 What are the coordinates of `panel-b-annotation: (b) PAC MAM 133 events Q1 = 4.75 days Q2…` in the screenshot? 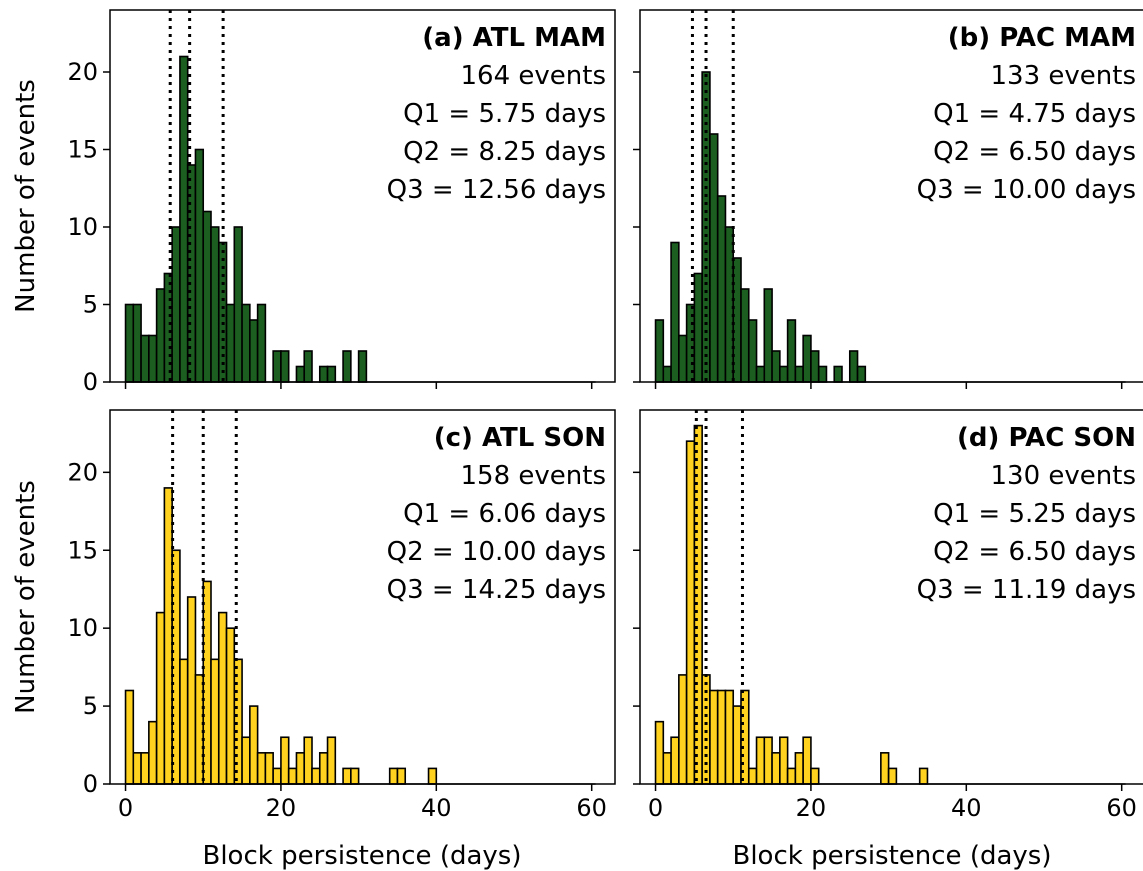 It's located at (1026, 114).